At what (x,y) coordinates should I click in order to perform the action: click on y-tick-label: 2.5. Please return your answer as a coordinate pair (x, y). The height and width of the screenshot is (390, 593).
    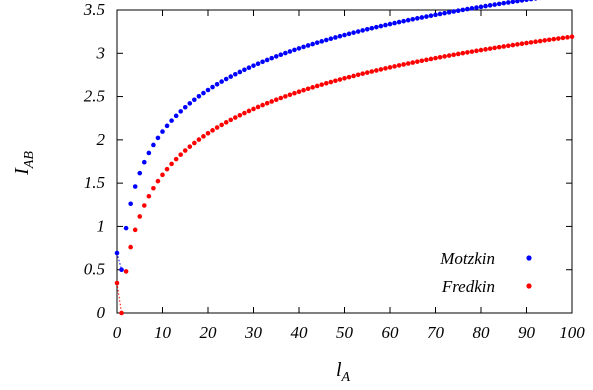
    Looking at the image, I should click on (94, 96).